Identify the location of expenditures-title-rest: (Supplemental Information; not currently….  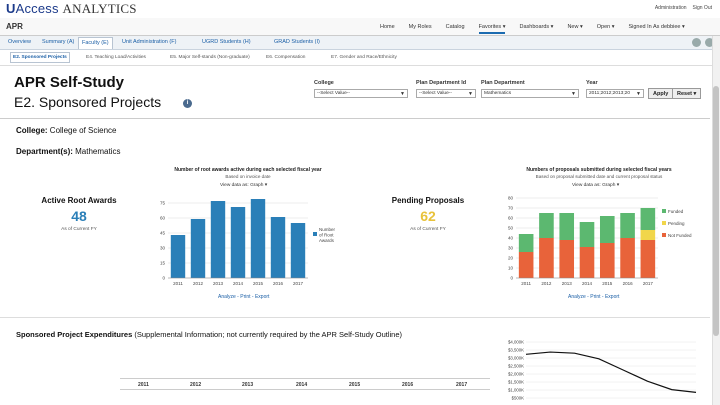
(267, 334).